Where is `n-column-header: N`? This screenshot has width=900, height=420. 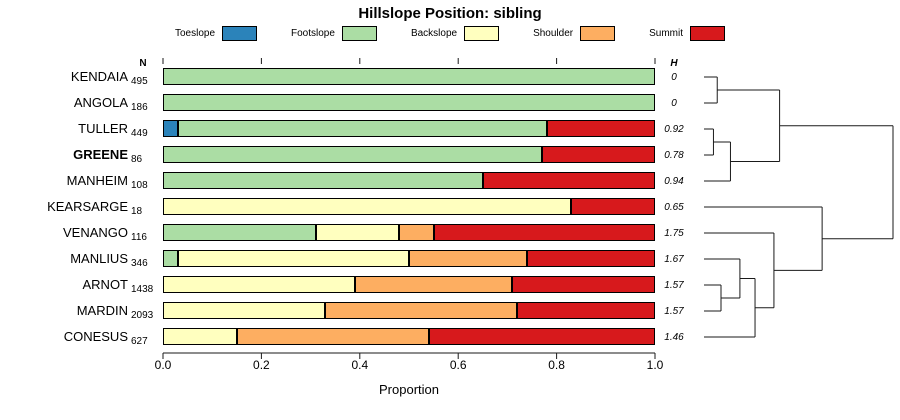 n-column-header: N is located at coordinates (143, 63).